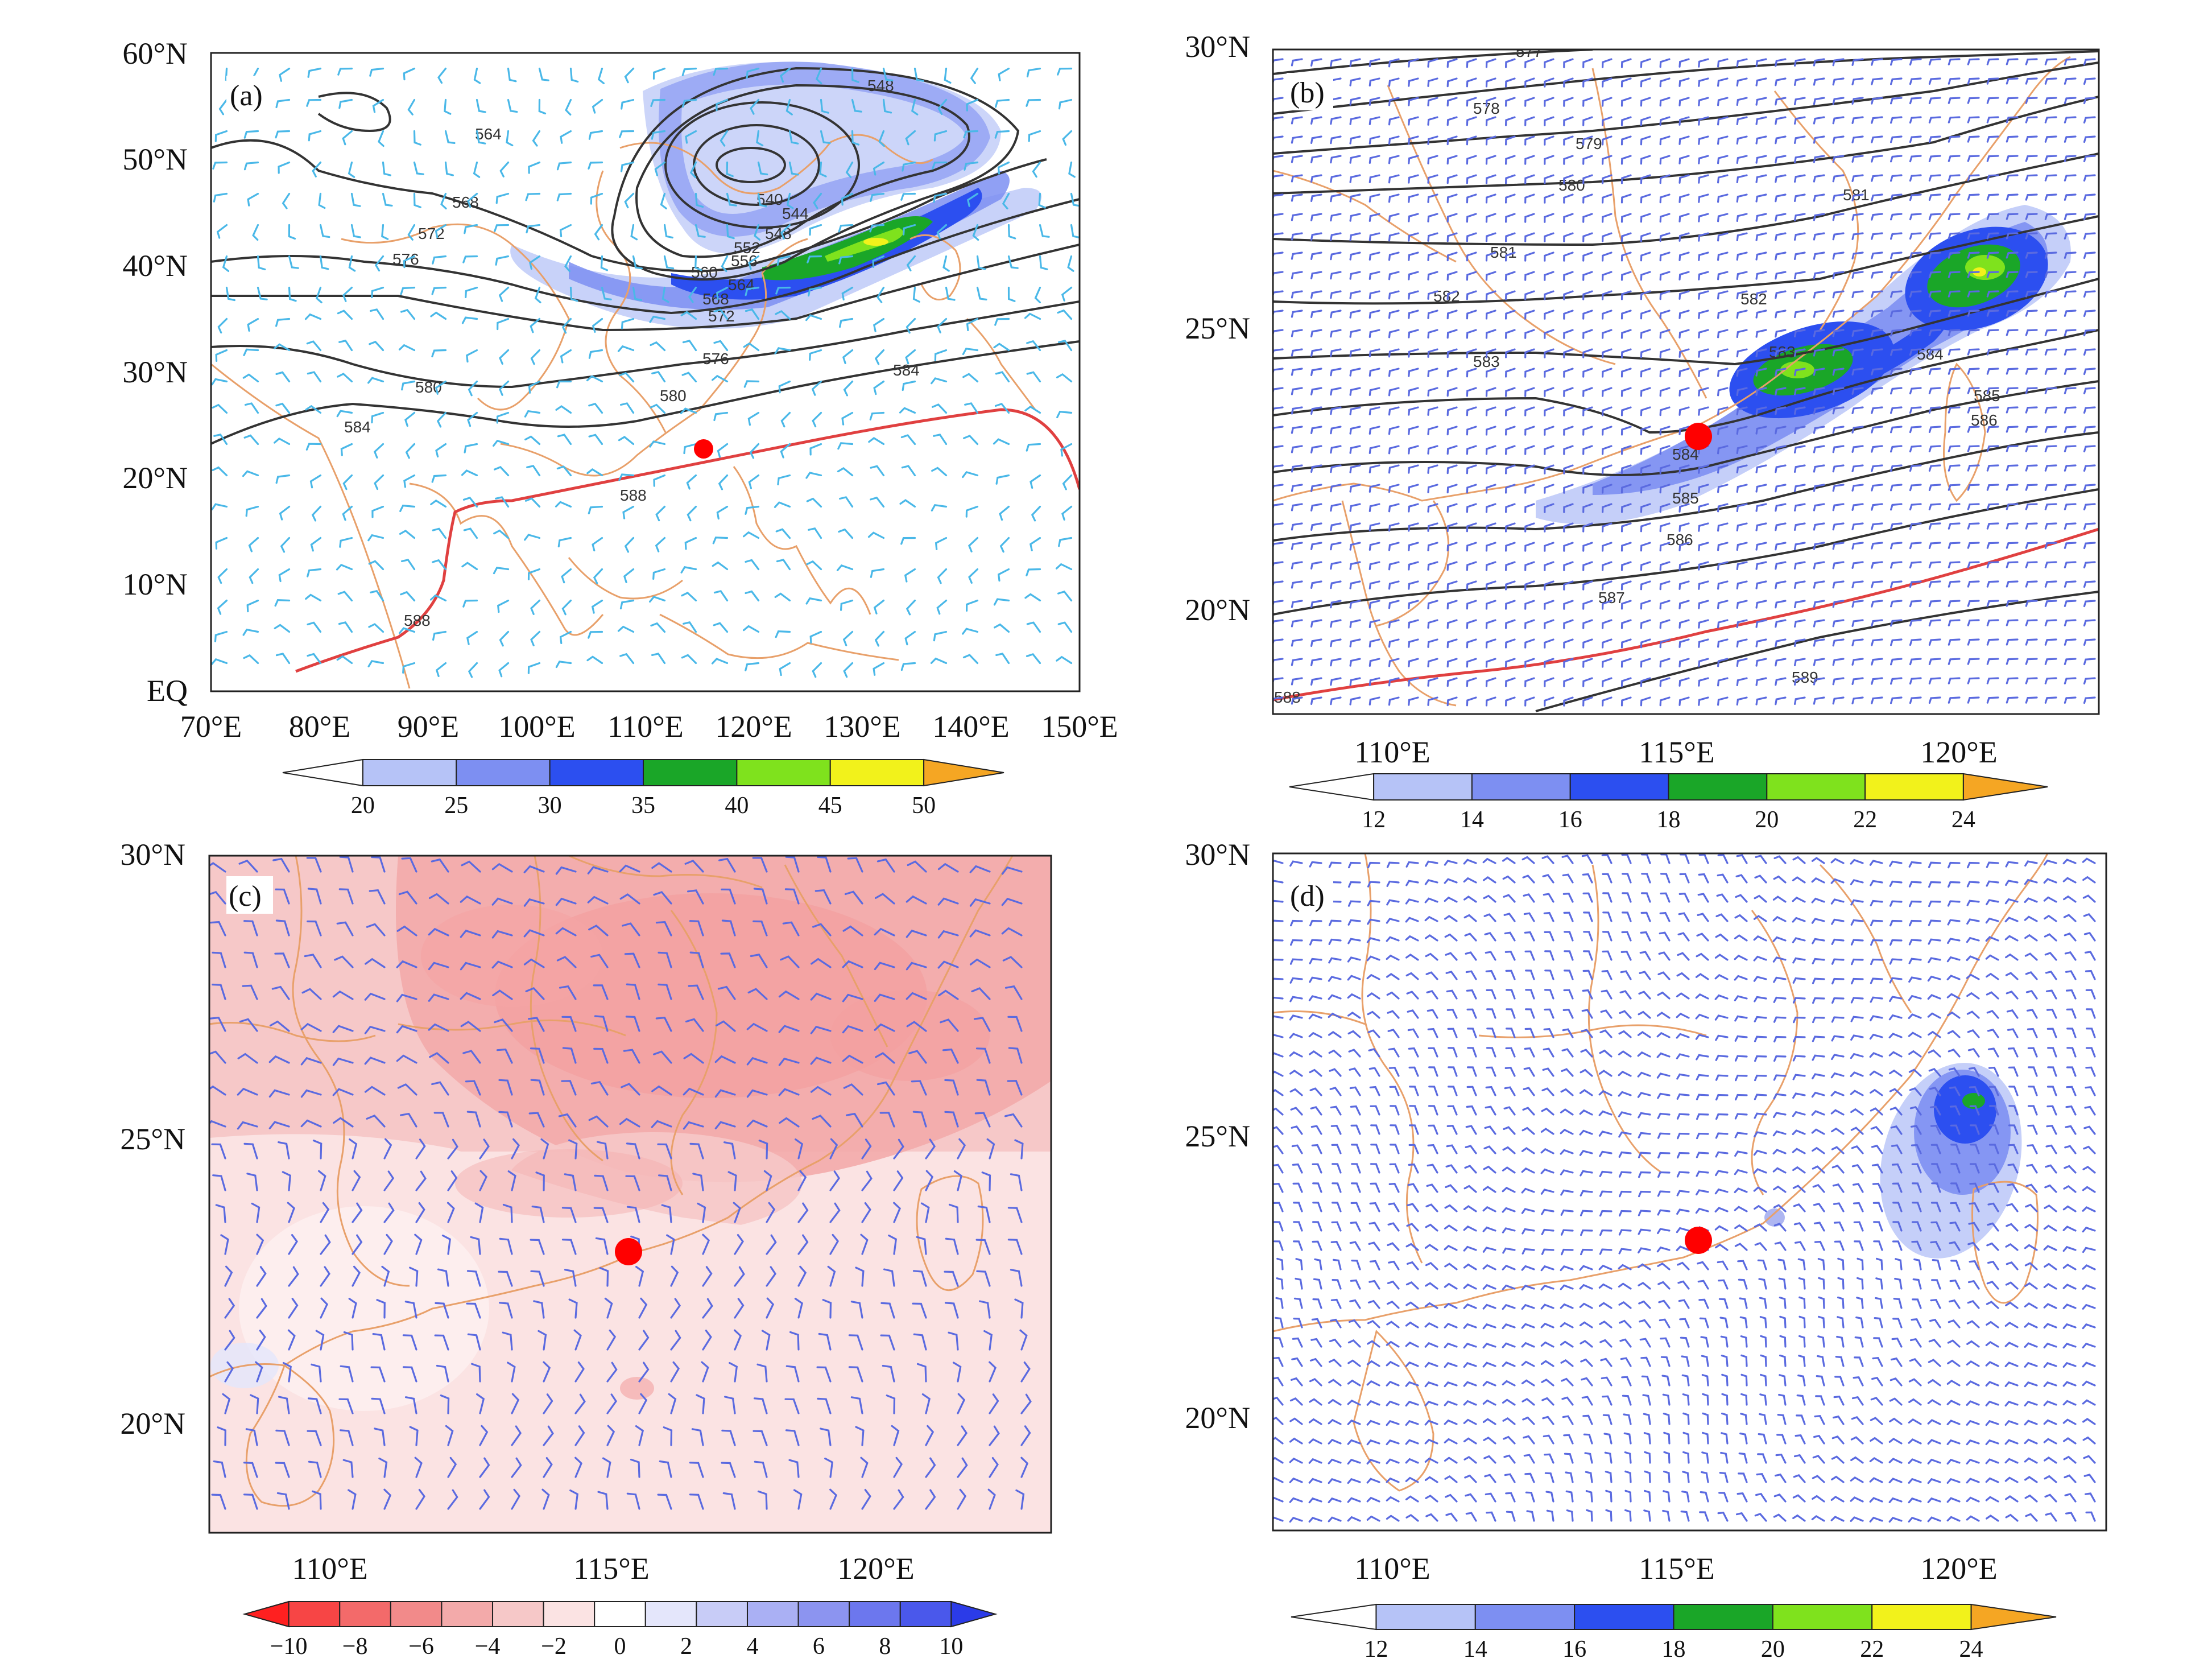  Describe the element at coordinates (686, 1647) in the screenshot. I see `colorbar-tick-label: 2` at that location.